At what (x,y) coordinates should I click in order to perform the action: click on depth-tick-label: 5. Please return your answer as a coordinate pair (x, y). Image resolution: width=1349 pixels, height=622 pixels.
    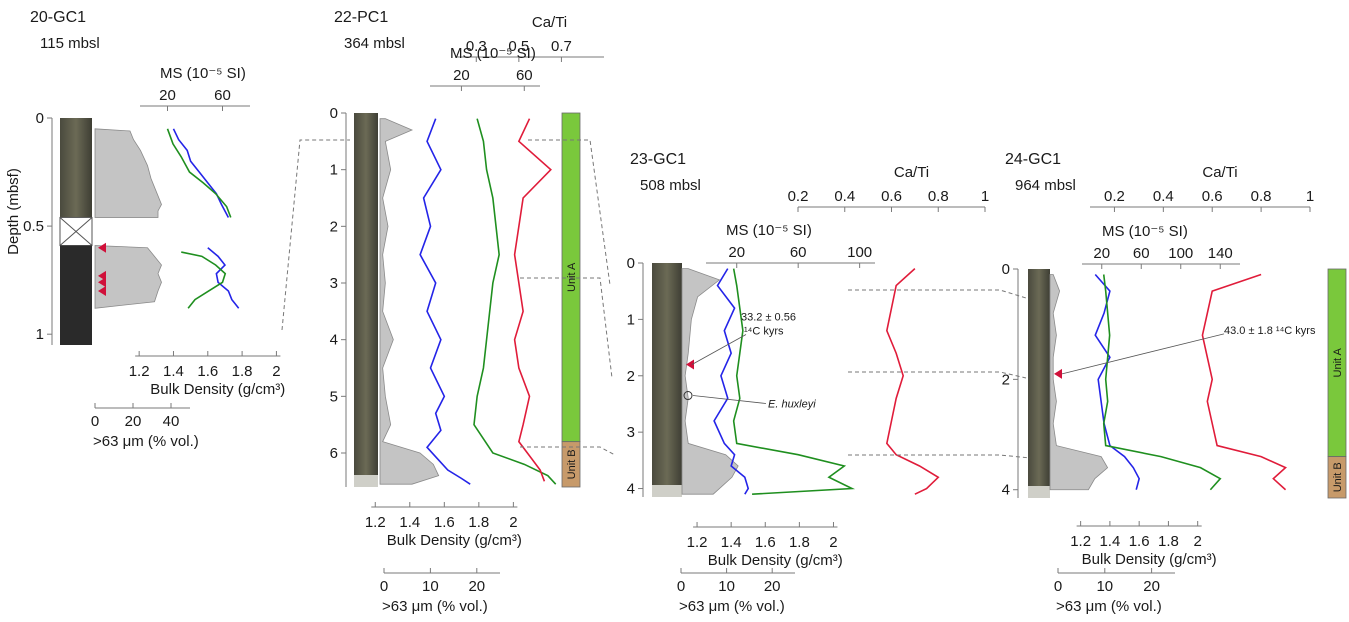
    Looking at the image, I should click on (334, 396).